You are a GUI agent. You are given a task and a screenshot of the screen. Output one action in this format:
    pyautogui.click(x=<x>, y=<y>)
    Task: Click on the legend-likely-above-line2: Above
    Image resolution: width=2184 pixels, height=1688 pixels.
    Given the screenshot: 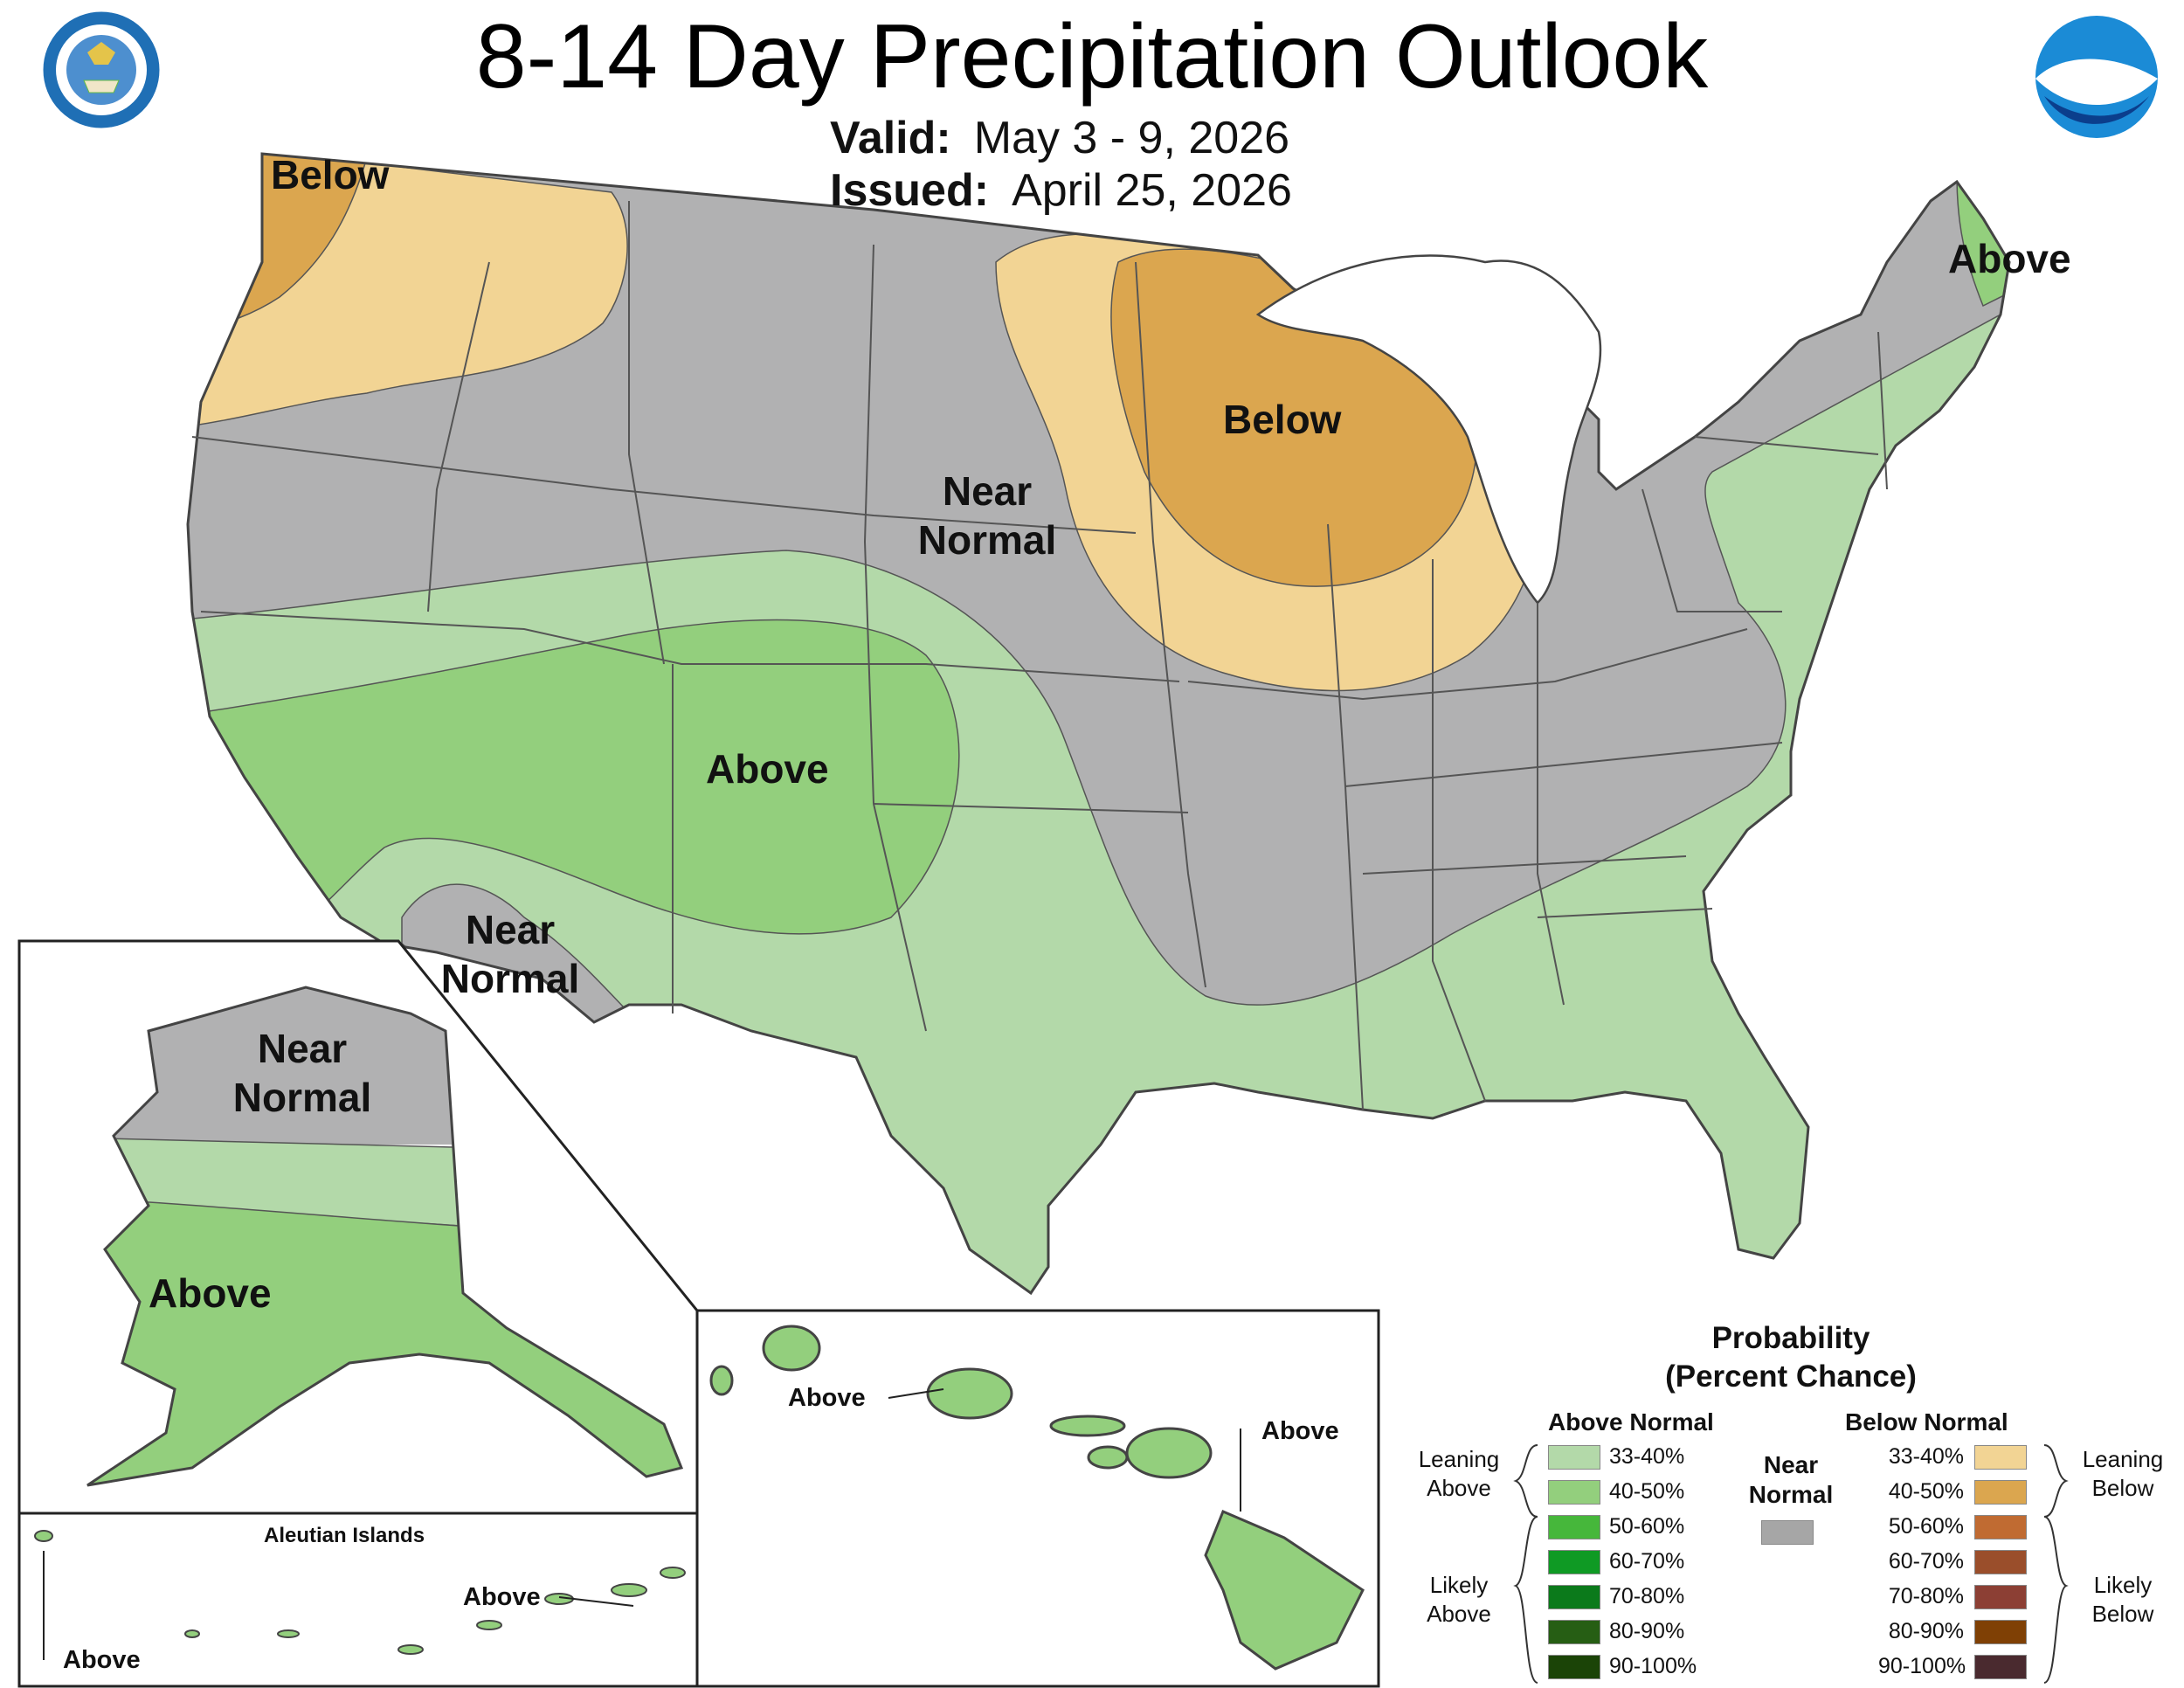 What is the action you would take?
    pyautogui.click(x=1459, y=1614)
    